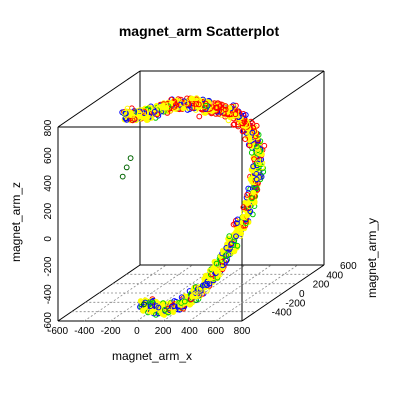  I want to click on y-tick-label: 400, so click(334, 275).